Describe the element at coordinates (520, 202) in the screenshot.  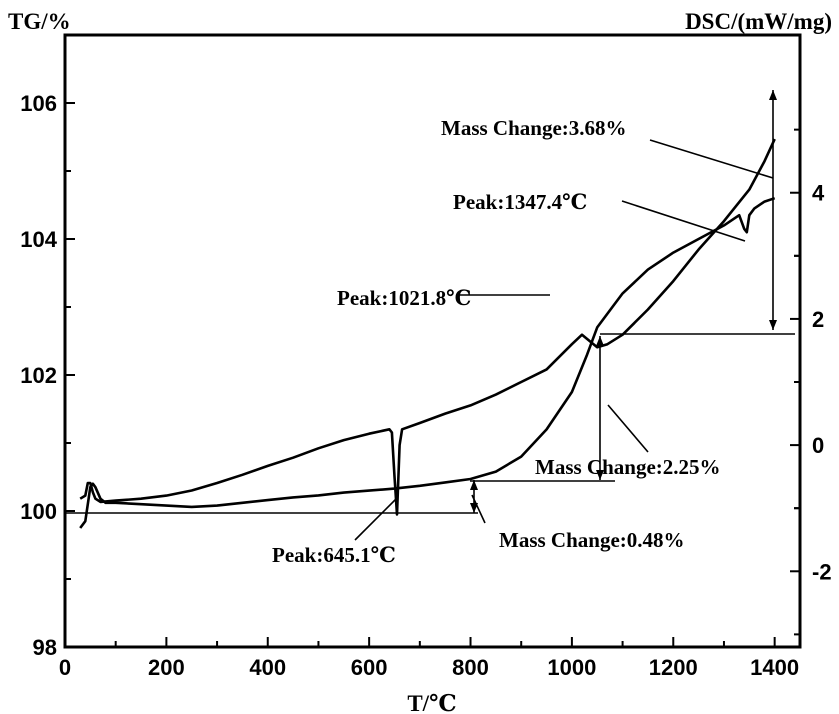
I see `annotation-peak-1347: Peak:1347.4℃` at that location.